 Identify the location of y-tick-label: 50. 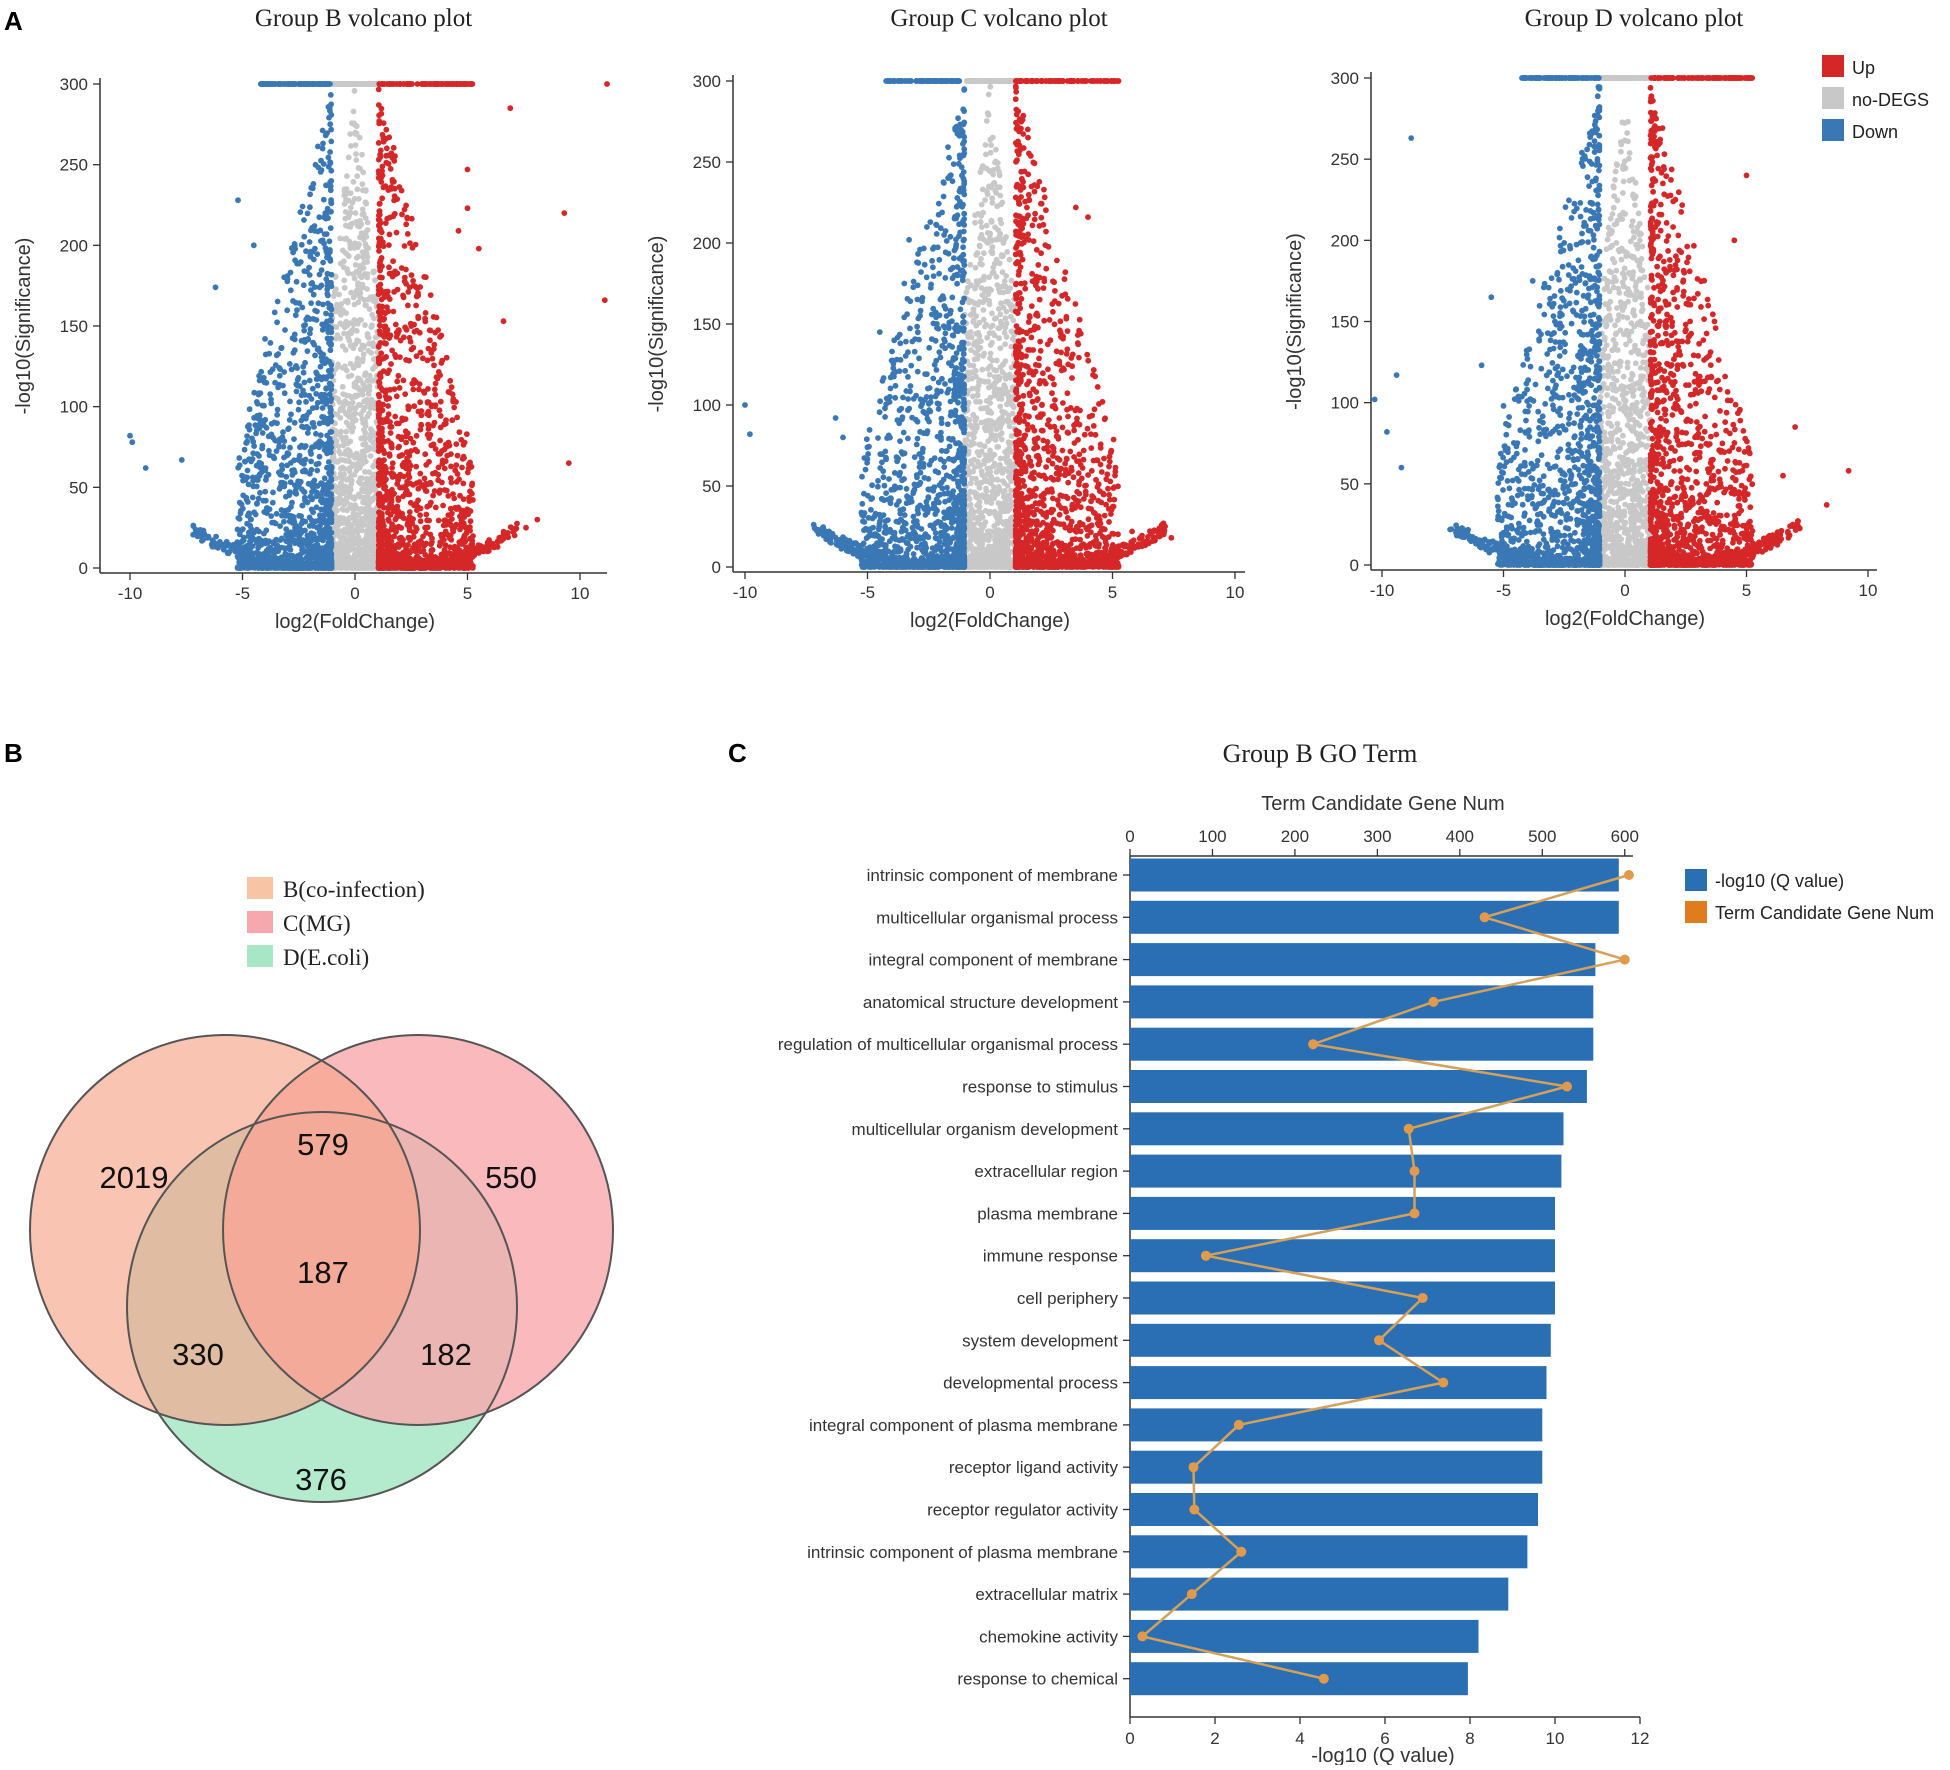
(711, 486).